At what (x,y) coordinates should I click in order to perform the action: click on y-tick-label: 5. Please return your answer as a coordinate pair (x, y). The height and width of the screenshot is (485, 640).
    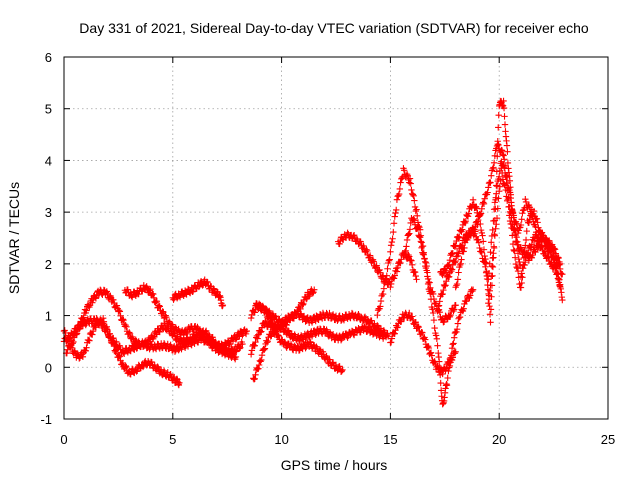
    Looking at the image, I should click on (48, 109).